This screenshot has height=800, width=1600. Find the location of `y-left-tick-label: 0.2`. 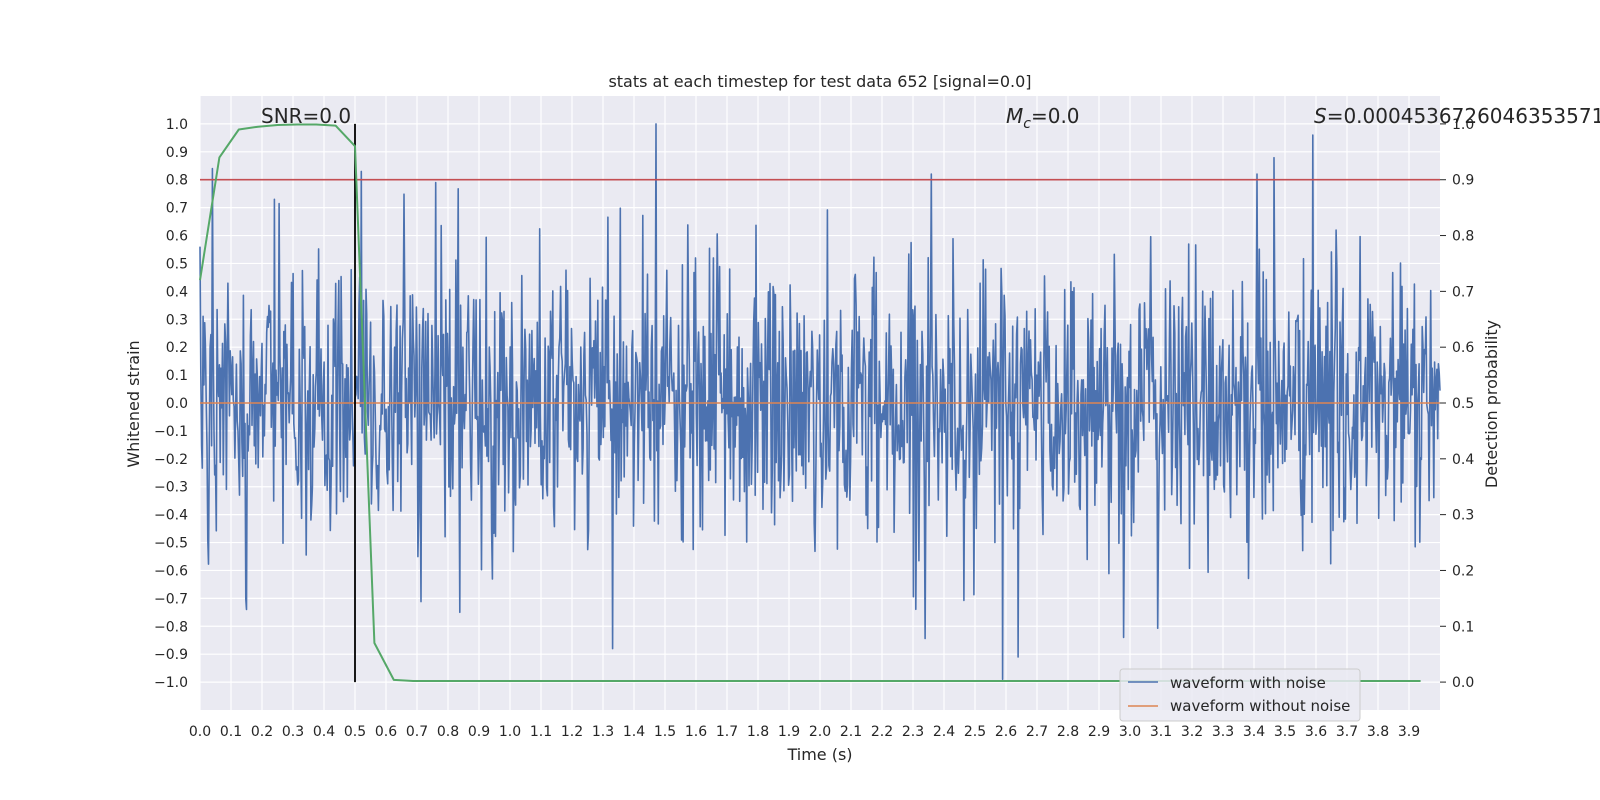

y-left-tick-label: 0.2 is located at coordinates (177, 348).